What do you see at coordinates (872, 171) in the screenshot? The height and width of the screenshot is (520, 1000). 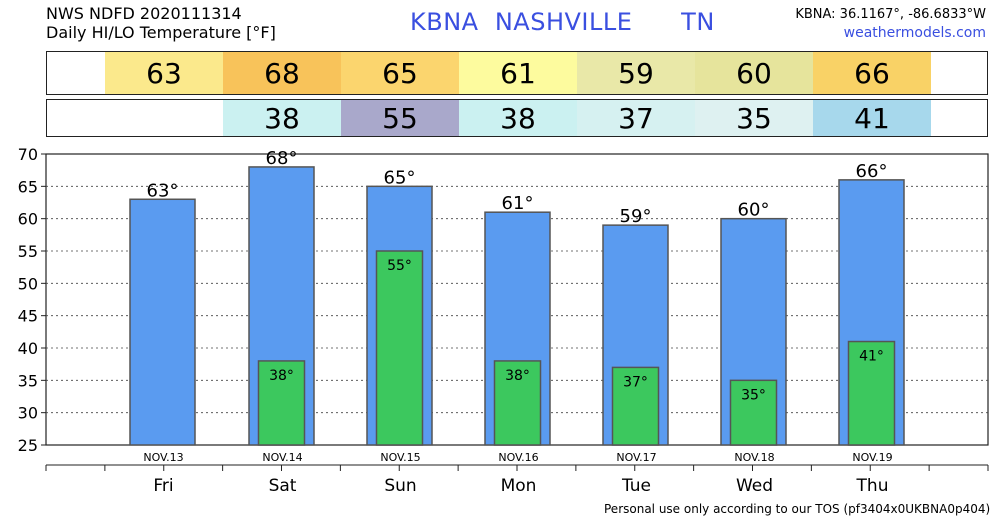 I see `high-temp-label: 66°` at bounding box center [872, 171].